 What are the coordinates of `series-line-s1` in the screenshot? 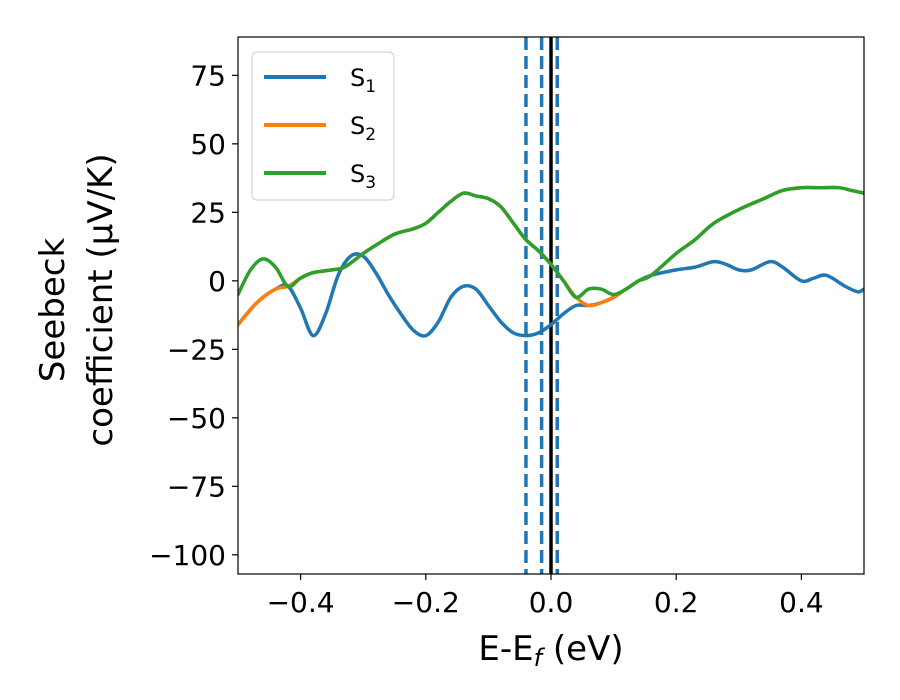 It's located at (551, 295).